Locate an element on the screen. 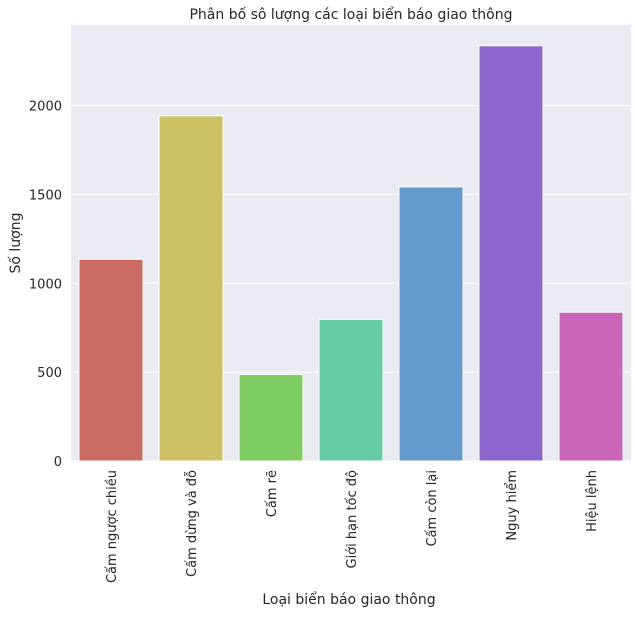 This screenshot has height=617, width=635. x-axis-label: Loại biển báo giao thông is located at coordinates (348, 599).